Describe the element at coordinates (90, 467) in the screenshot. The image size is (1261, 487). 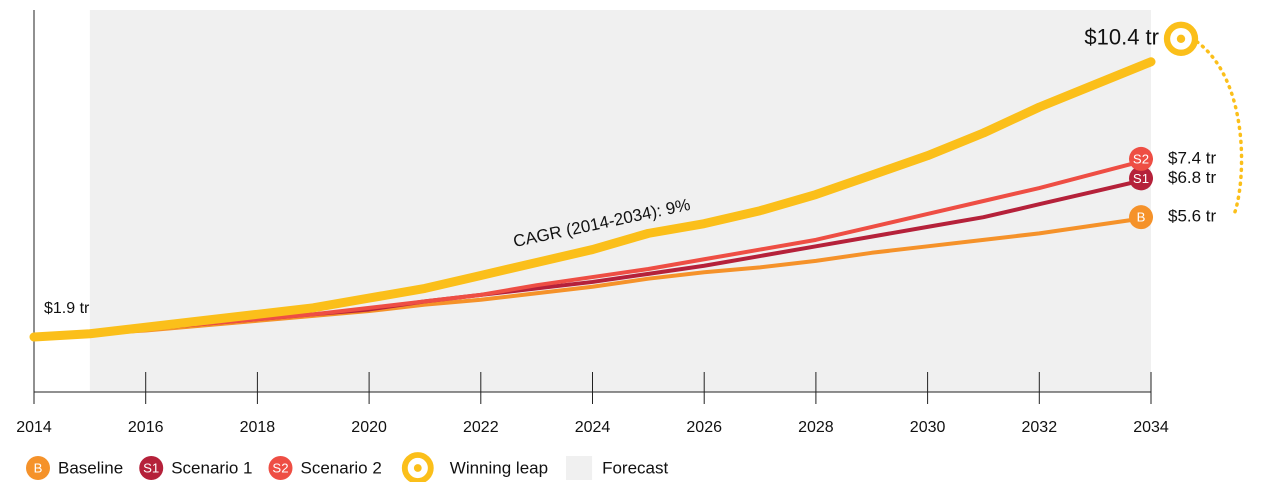
I see `legend-label: Baseline` at that location.